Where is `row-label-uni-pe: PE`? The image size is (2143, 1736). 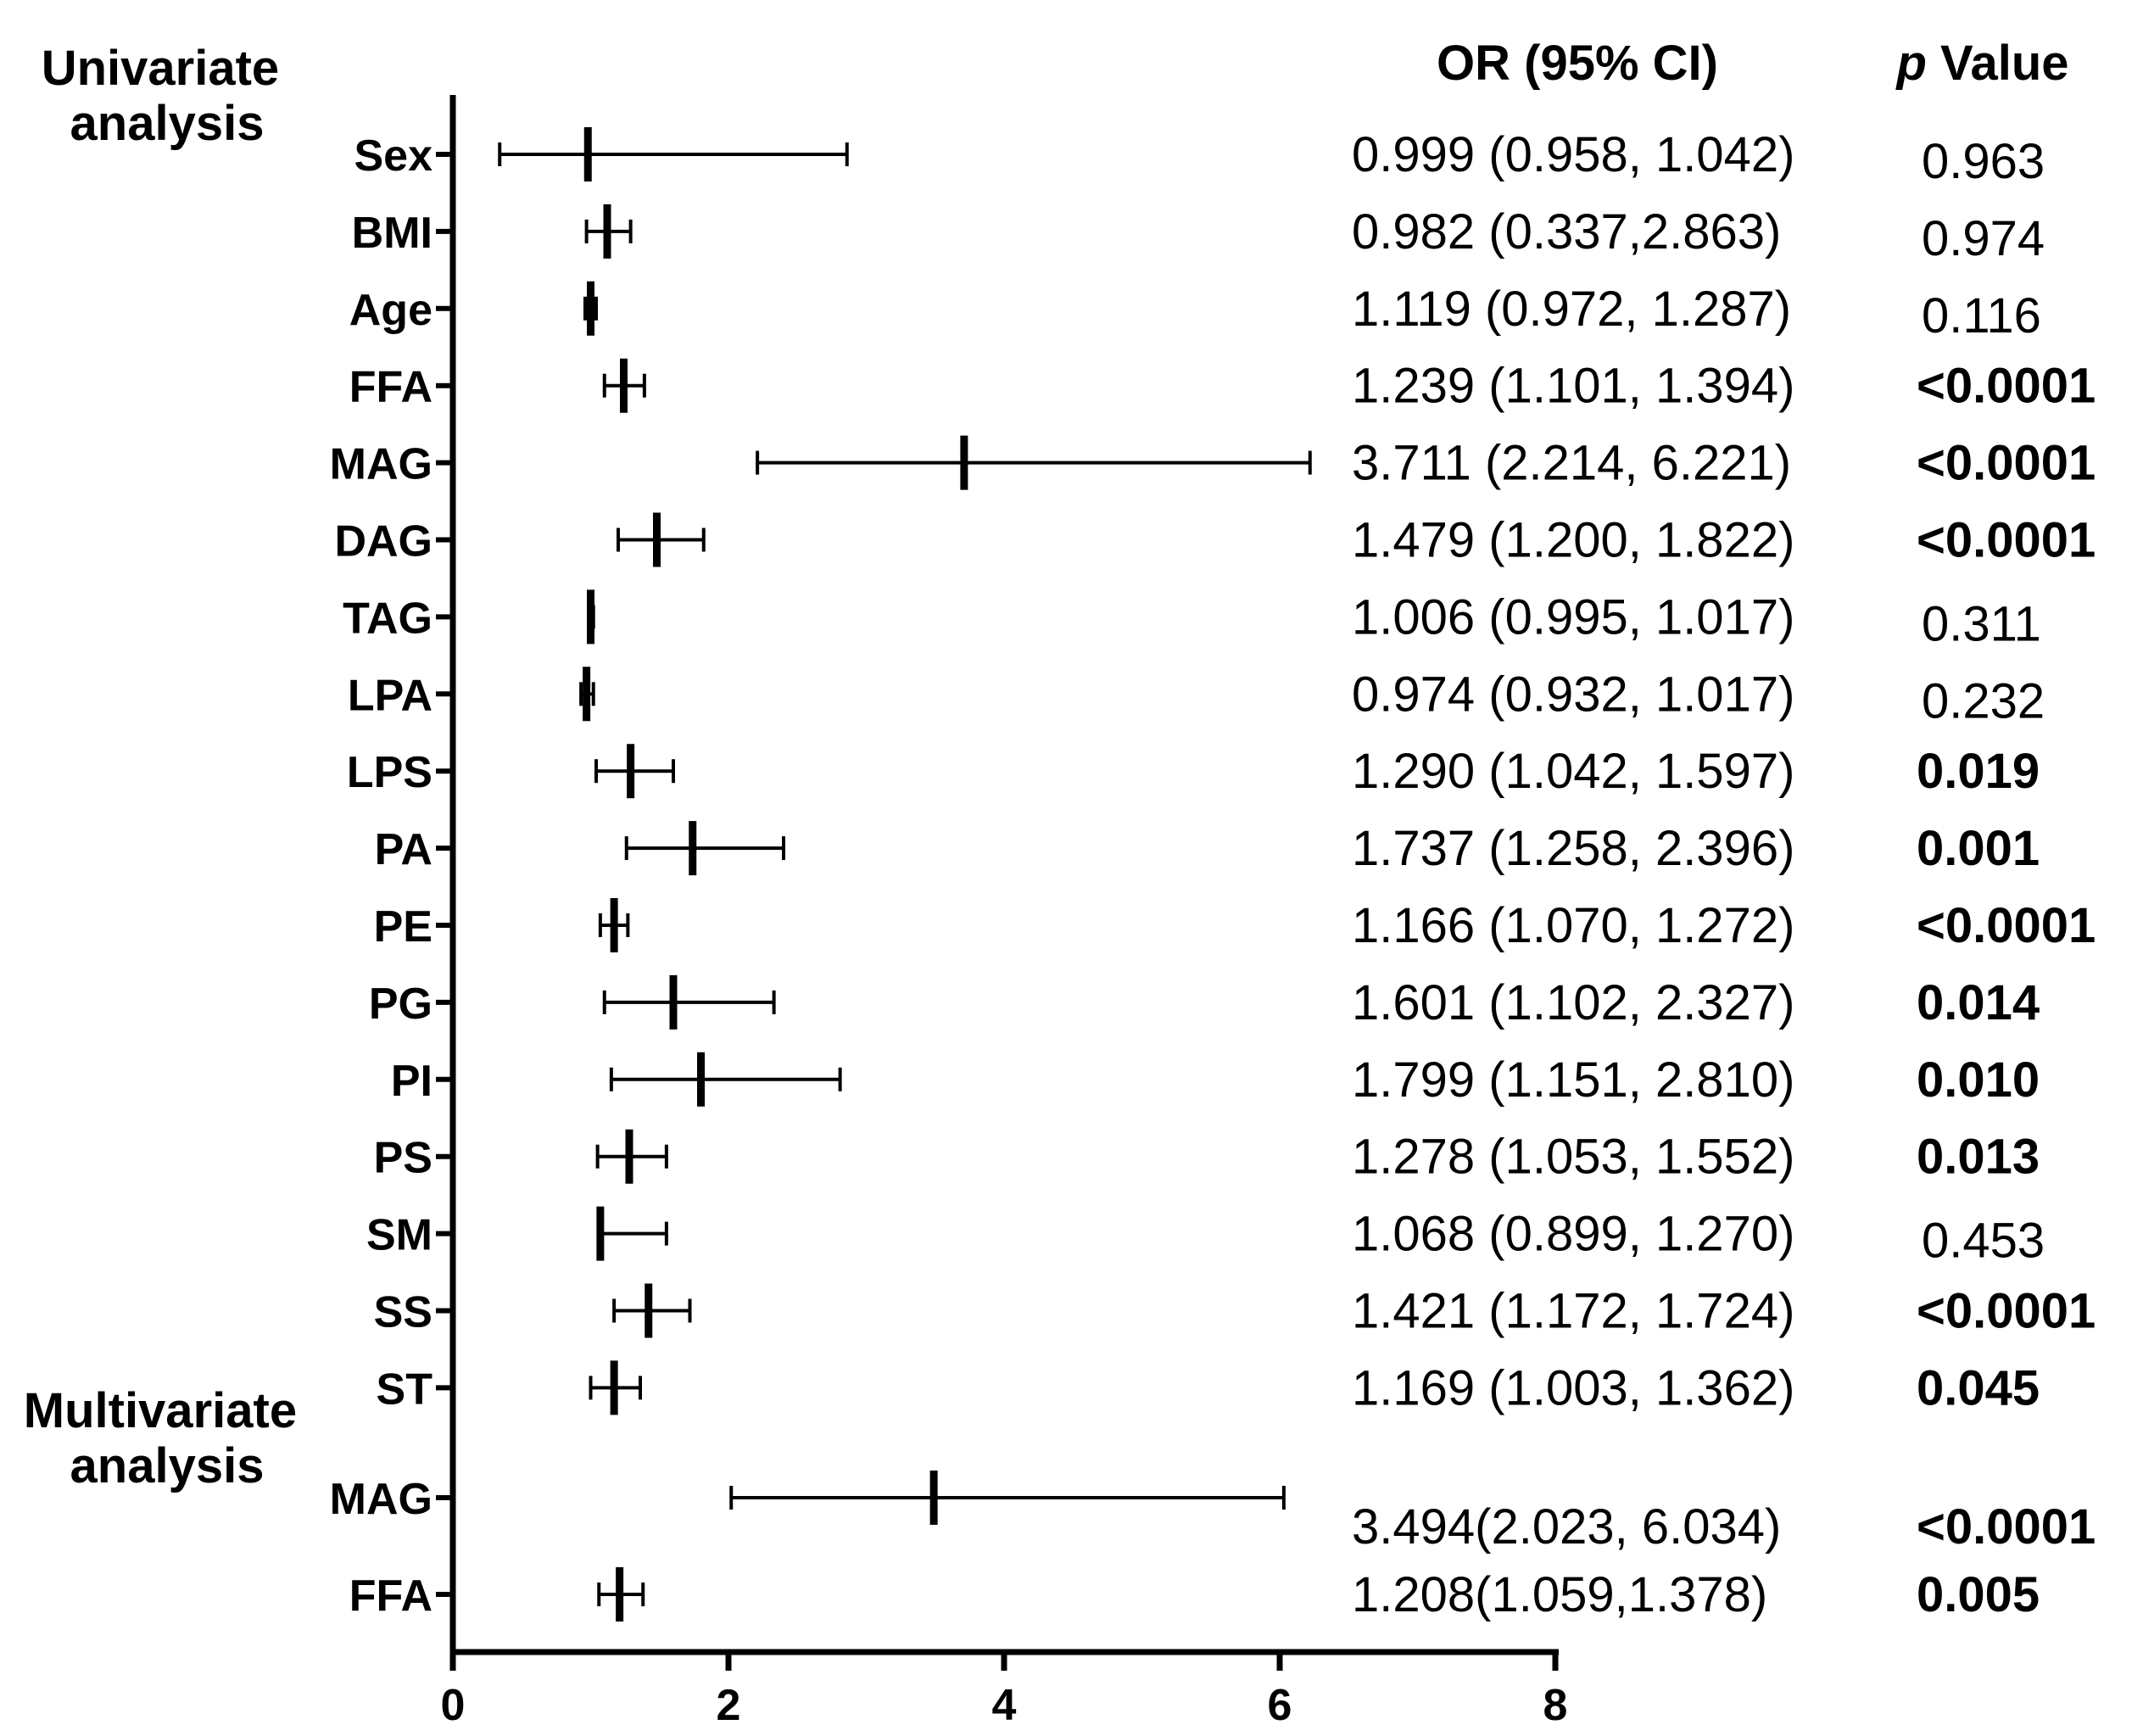 row-label-uni-pe: PE is located at coordinates (403, 927).